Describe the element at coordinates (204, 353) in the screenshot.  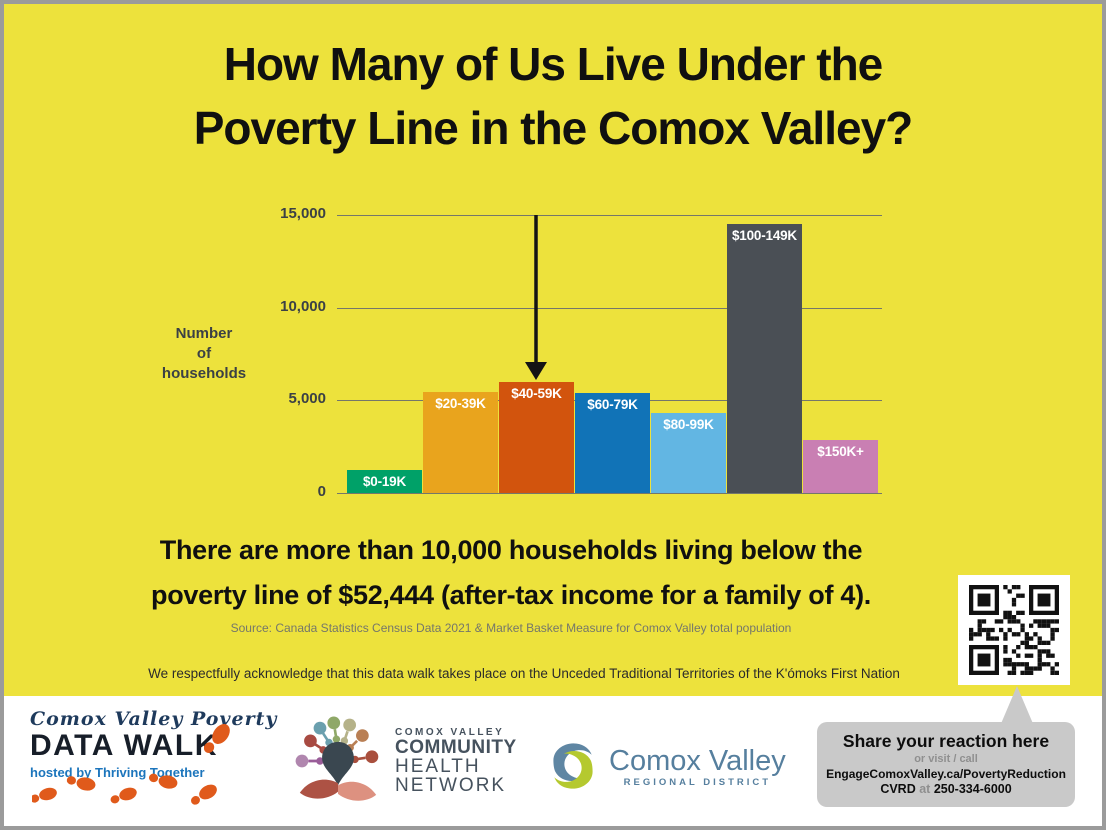
I see `y-axis-label: Number of households` at that location.